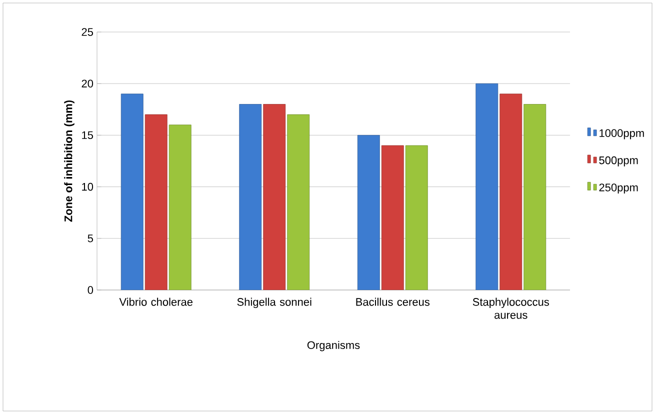  I want to click on x-tick-label: Staphylococcus aureus, so click(510, 308).